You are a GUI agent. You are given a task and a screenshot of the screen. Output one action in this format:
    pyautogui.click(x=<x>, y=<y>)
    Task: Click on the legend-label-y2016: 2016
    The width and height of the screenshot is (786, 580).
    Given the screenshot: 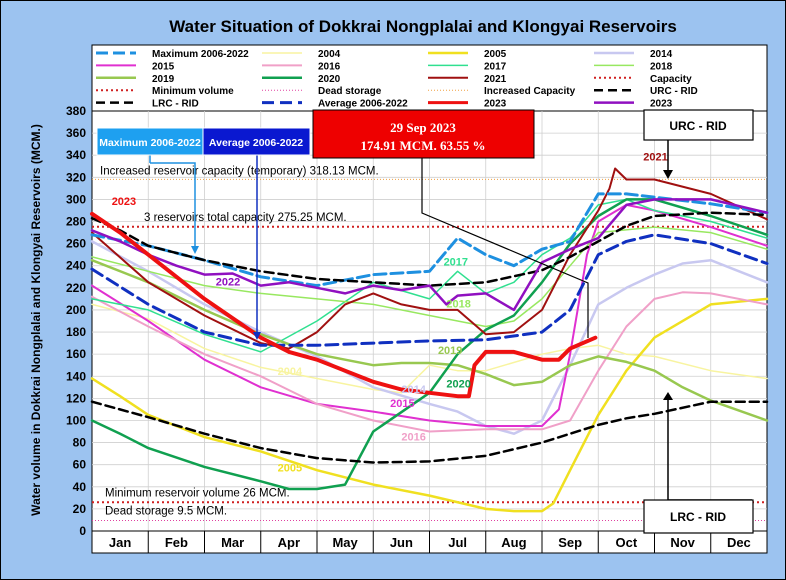 What is the action you would take?
    pyautogui.click(x=329, y=66)
    